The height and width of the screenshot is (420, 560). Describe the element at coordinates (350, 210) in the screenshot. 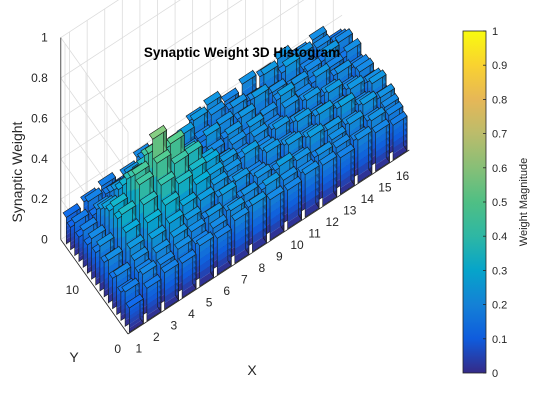

I see `x-tick-label: 13` at that location.